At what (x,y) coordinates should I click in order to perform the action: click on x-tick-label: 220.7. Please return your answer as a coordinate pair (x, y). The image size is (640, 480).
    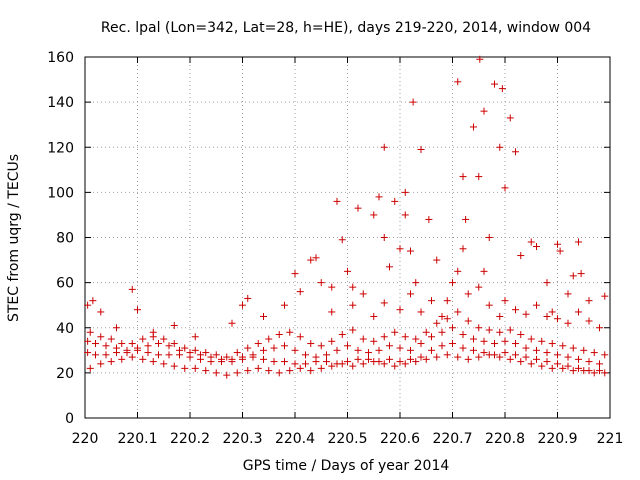
    Looking at the image, I should click on (452, 439).